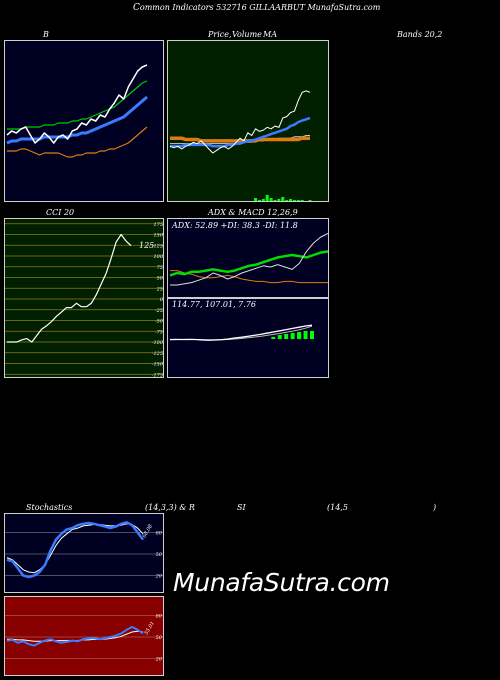 The image size is (500, 680). I want to click on ma-price-line, so click(240, 122).